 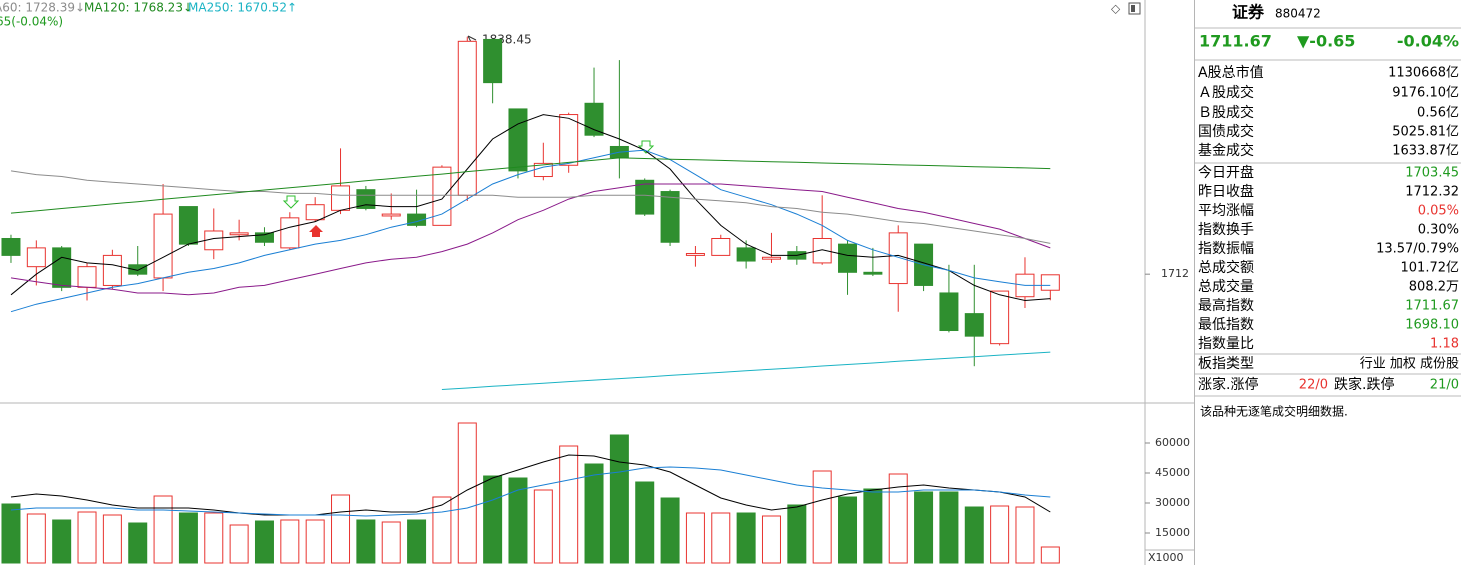 I want to click on row-value: 0.30%, so click(x=1438, y=230).